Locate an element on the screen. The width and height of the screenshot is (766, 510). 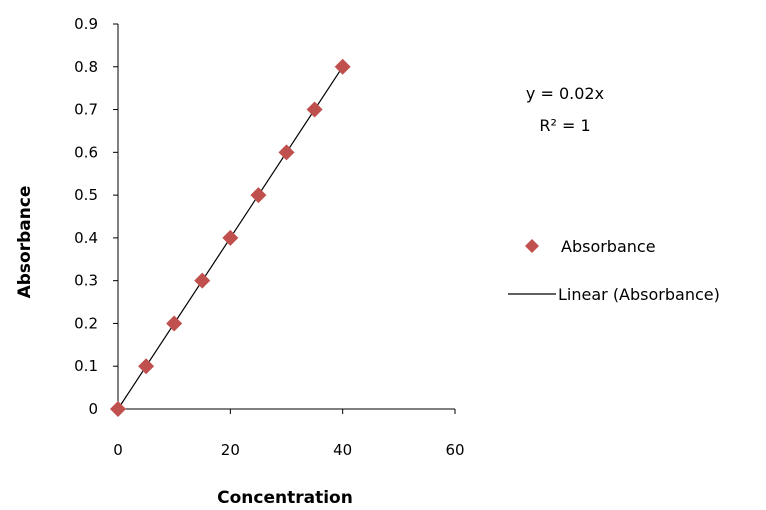
y-ticks: 0 0.1 0.2 0.3 0.4 0.5 0.6 0.7 0.8 0.9 is located at coordinates (96, 216).